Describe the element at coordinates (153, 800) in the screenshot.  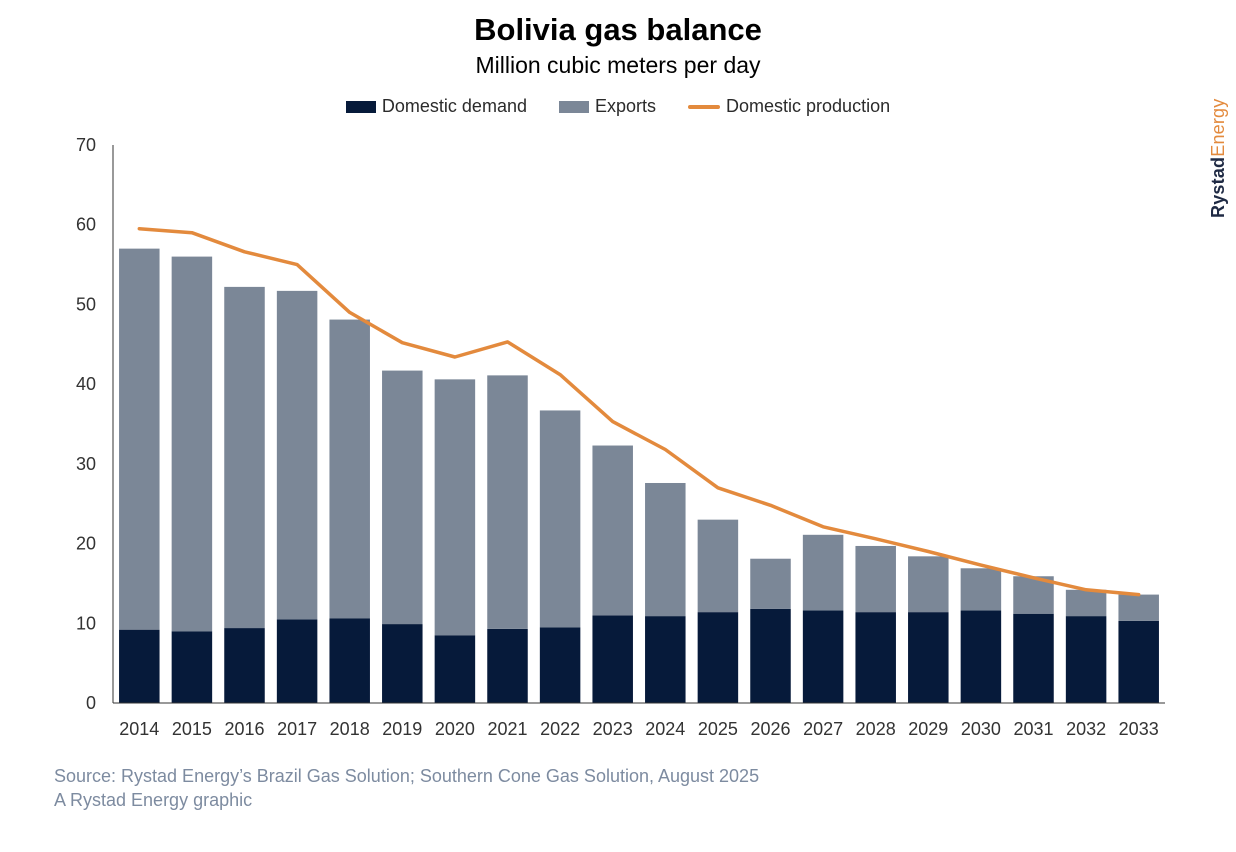
I see `credit-text: A Rystad Energy graphic` at that location.